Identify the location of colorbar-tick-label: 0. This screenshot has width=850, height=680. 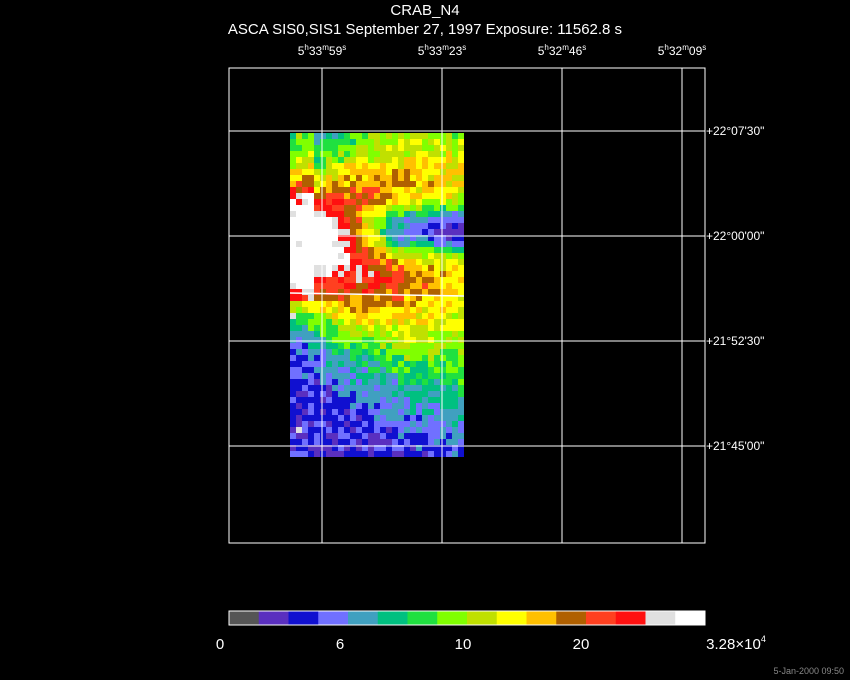
(220, 644).